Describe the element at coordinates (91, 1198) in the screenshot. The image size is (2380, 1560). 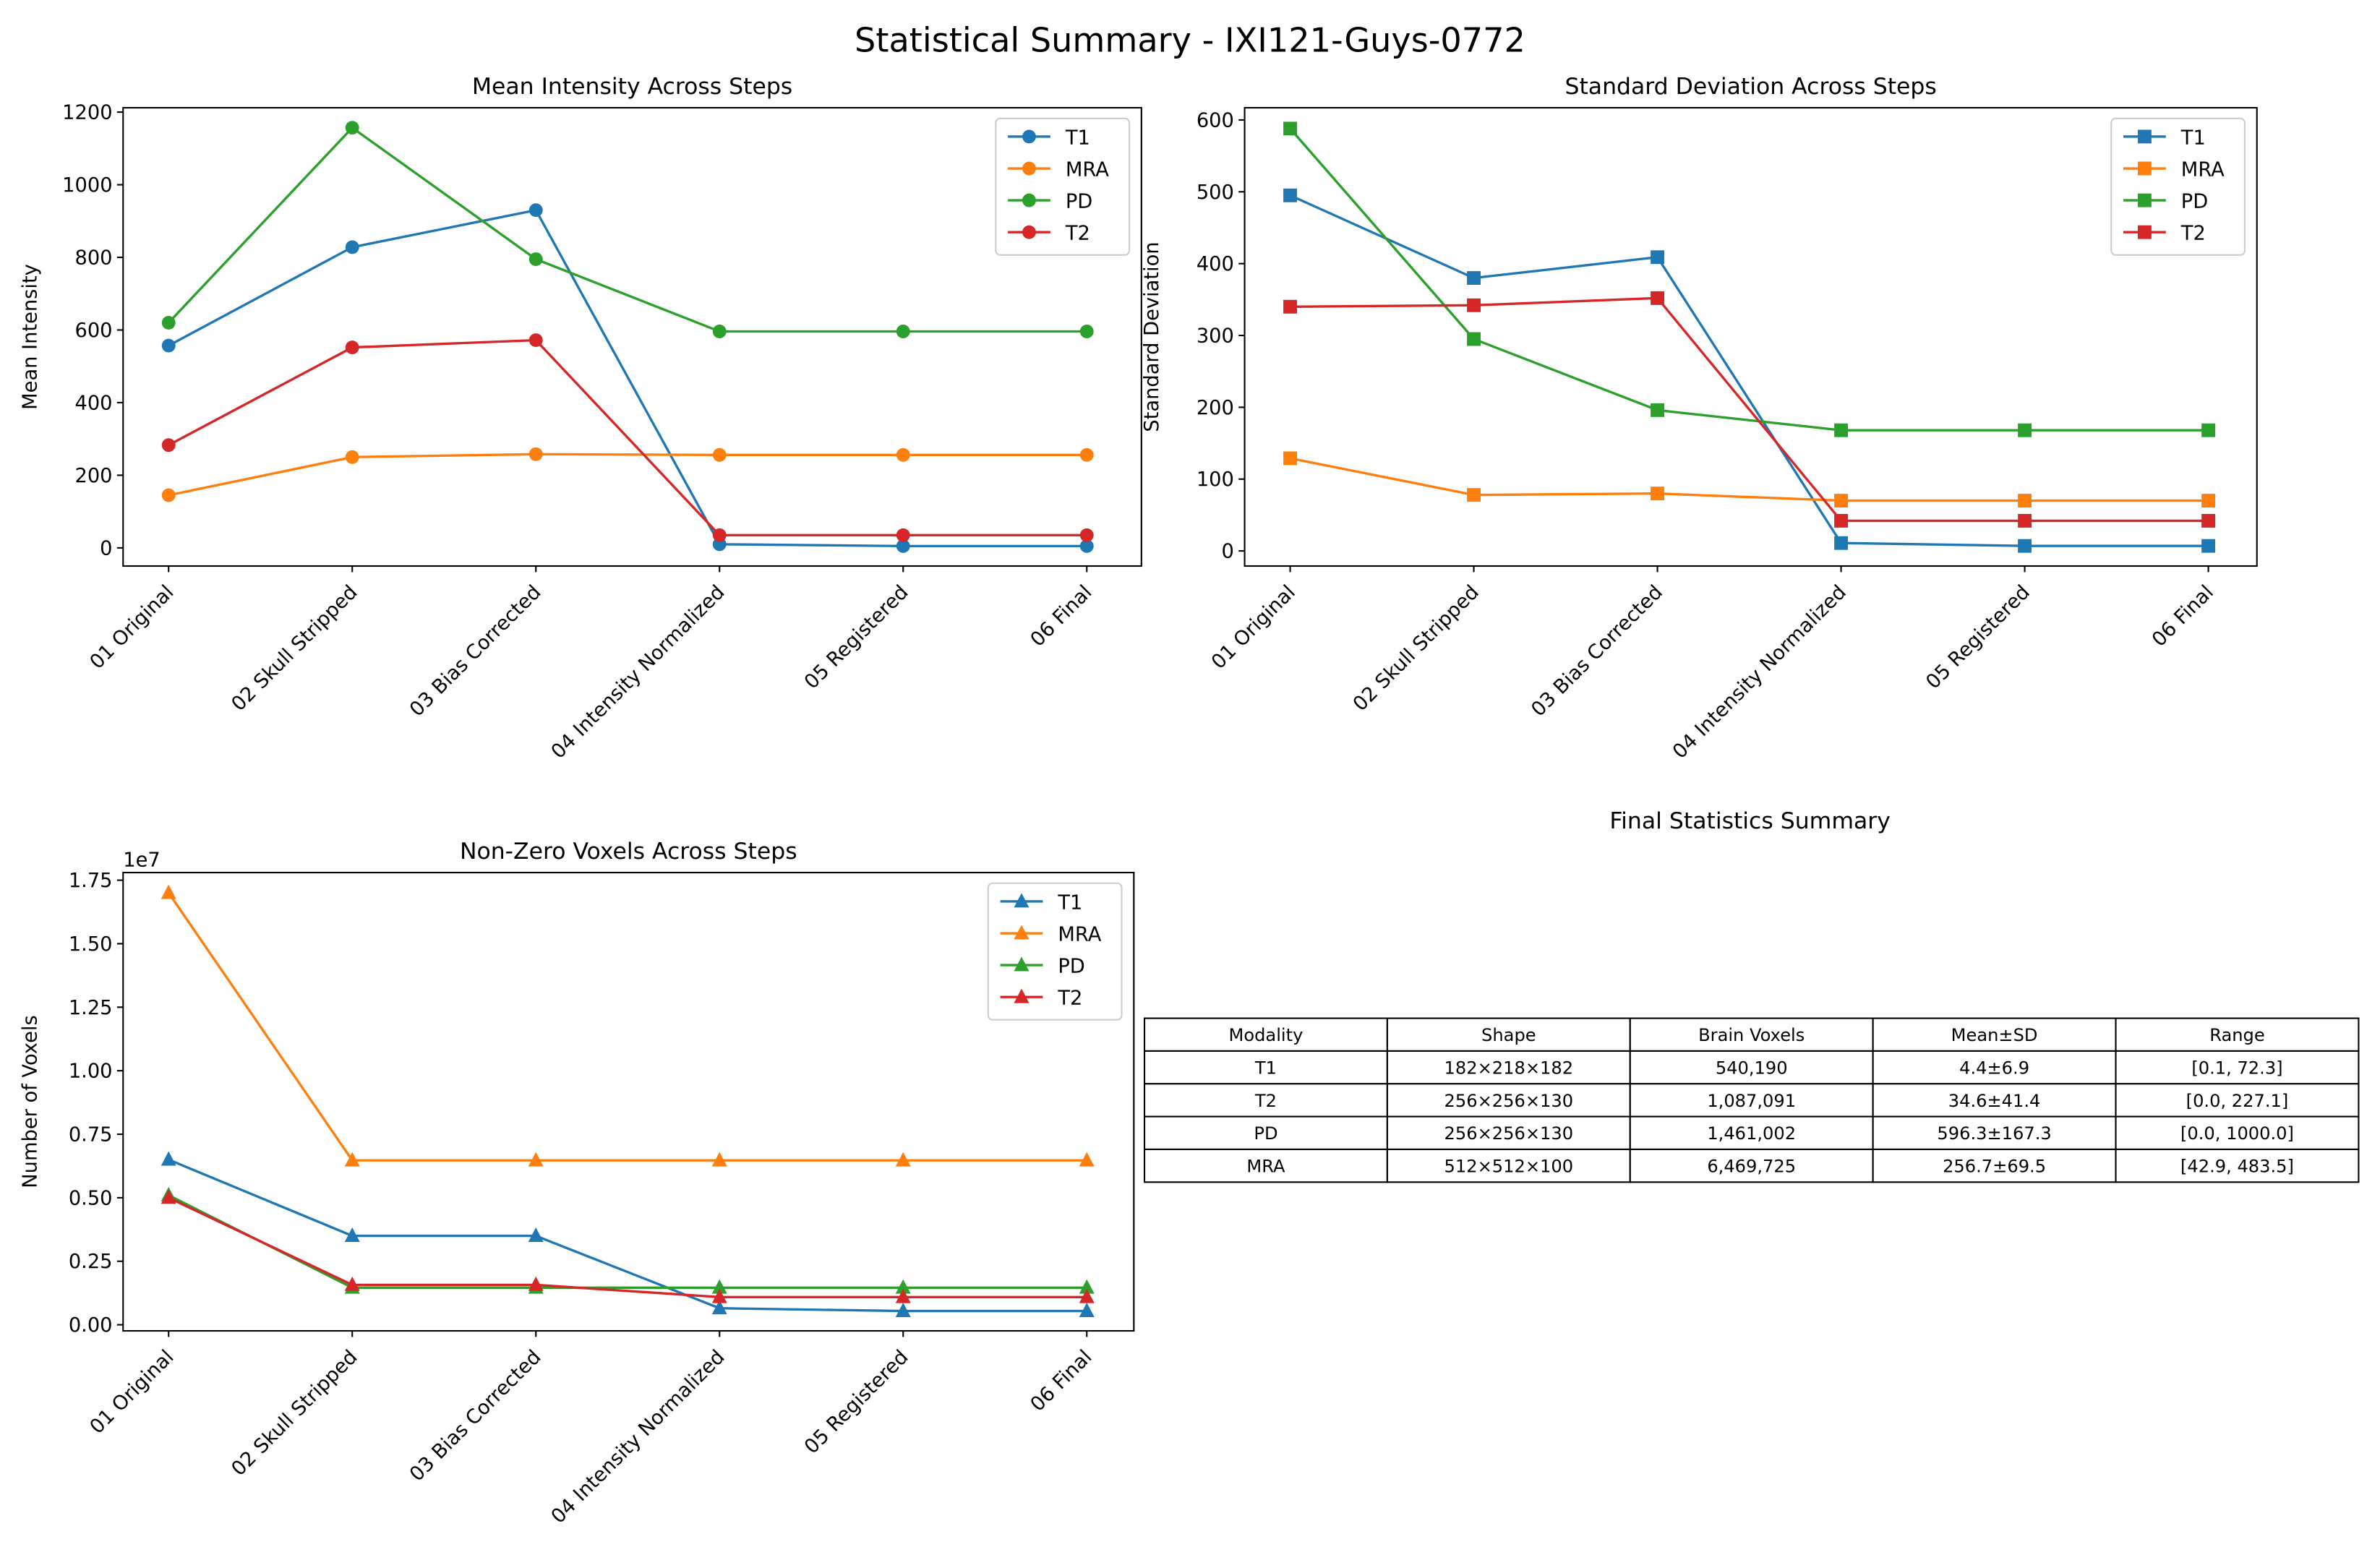
I see `y-tick-label: 0.50` at that location.